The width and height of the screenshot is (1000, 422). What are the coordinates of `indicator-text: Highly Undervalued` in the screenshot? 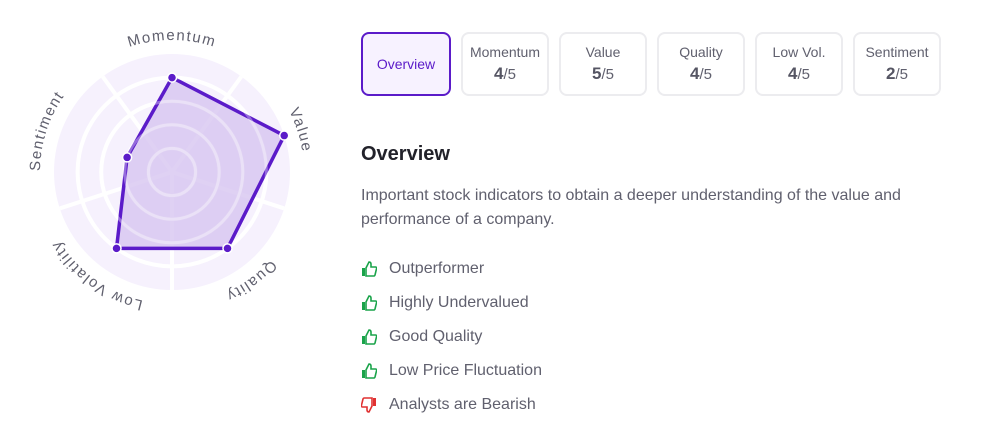 It's located at (459, 302).